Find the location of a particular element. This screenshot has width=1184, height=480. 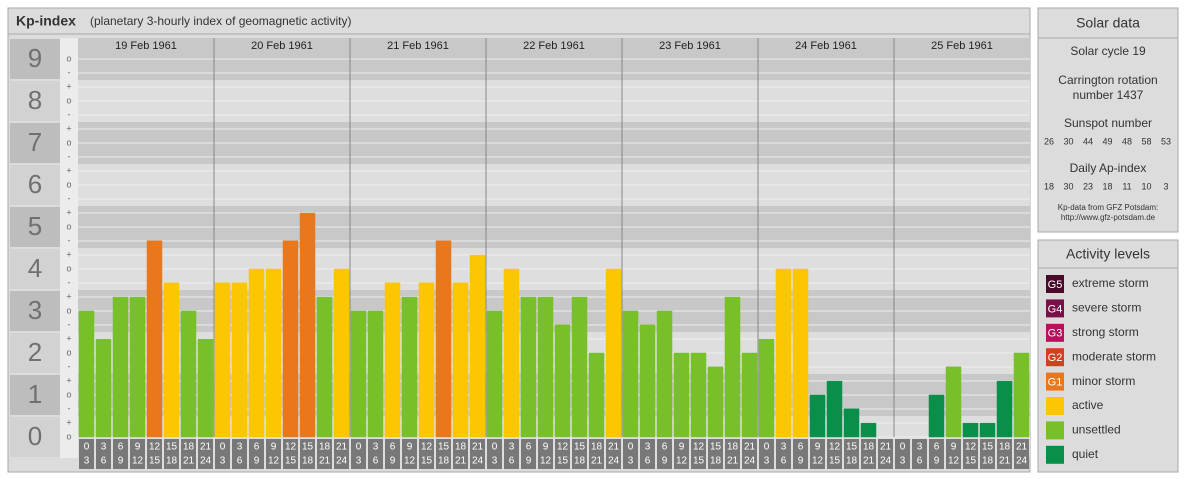

solar-panel is located at coordinates (1108, 120).